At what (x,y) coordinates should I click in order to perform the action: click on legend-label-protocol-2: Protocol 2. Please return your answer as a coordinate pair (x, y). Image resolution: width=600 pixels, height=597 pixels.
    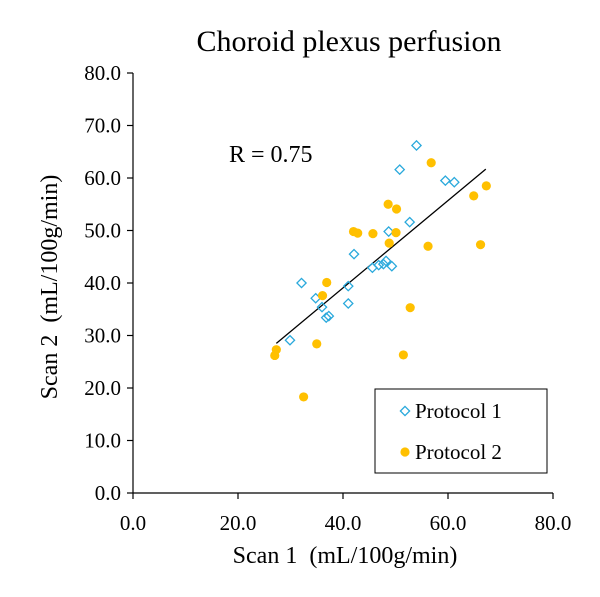
    Looking at the image, I should click on (458, 452).